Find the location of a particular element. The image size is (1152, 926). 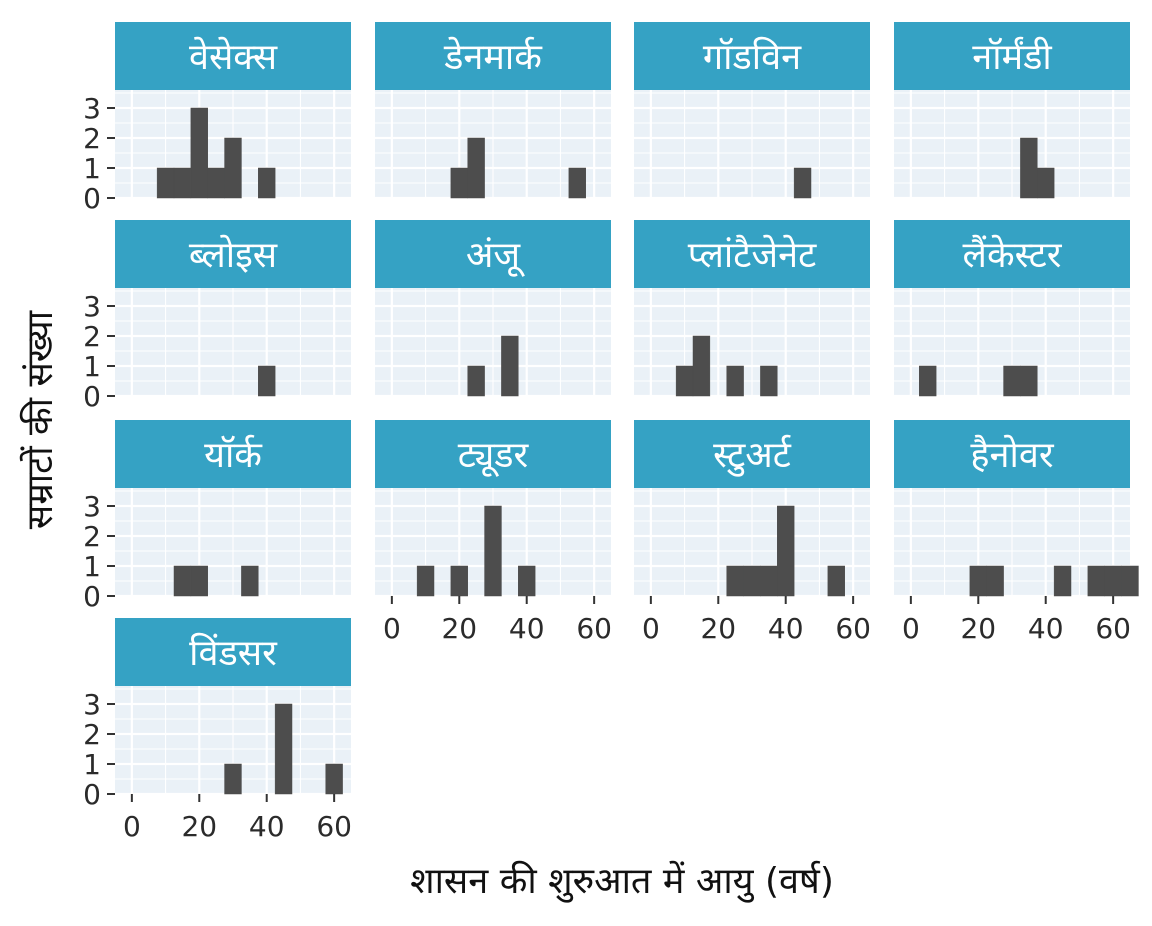

facet-panel: हैनोवर 0 20 40 60 is located at coordinates (1016, 532).